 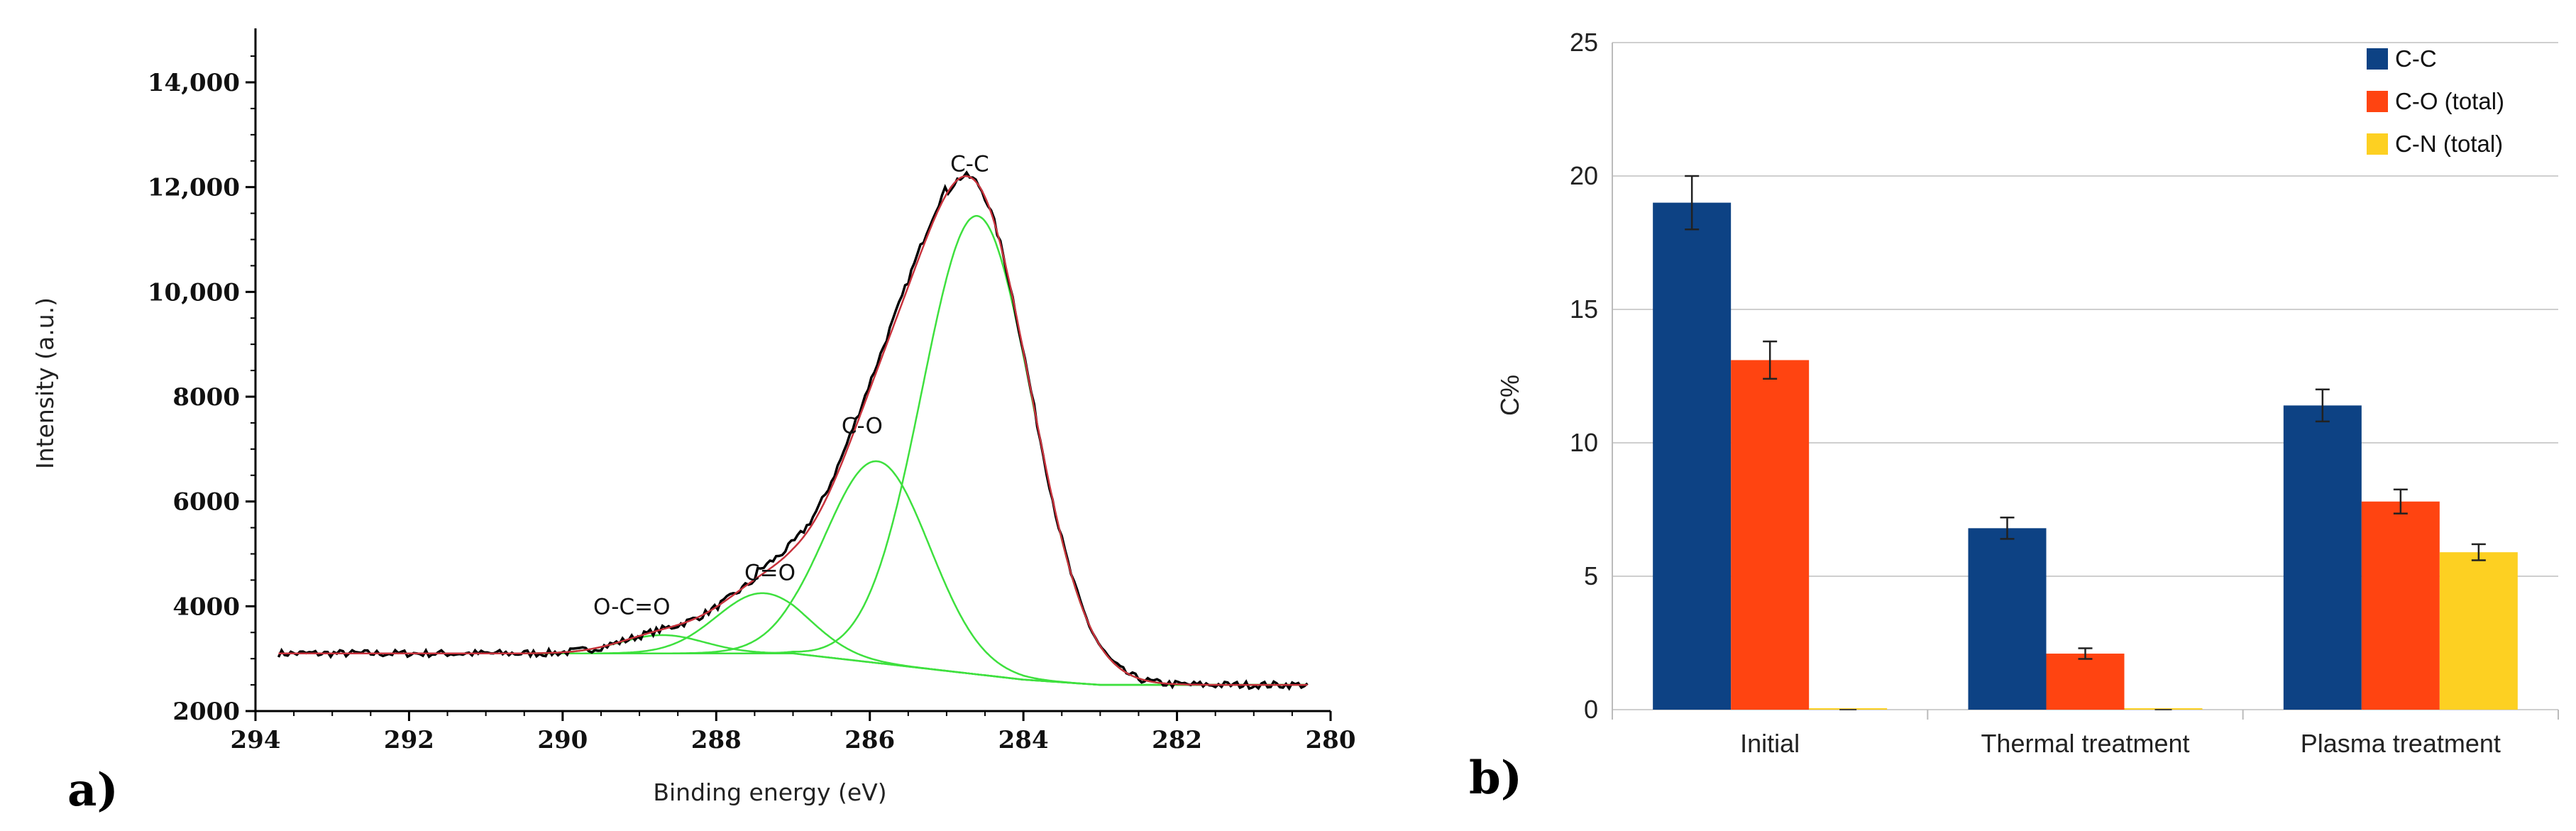 I want to click on category-label: Plasma treatment, so click(x=2401, y=743).